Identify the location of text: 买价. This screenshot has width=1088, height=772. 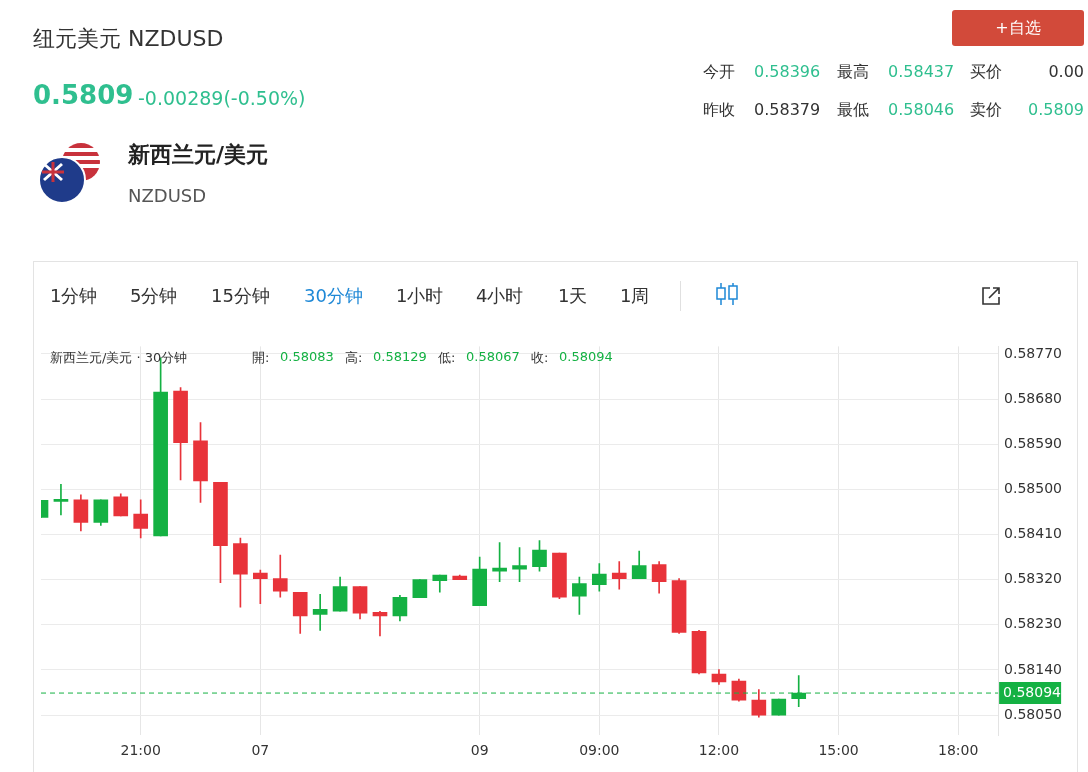
(986, 72).